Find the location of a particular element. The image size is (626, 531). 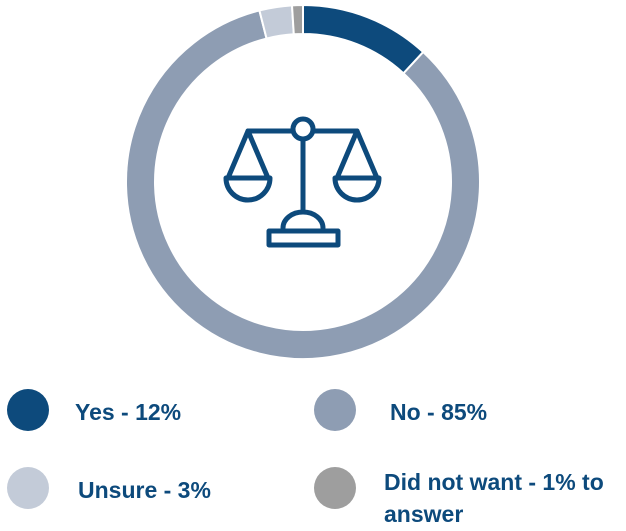

legend-label: Did not want - 1% to answer is located at coordinates (494, 498).